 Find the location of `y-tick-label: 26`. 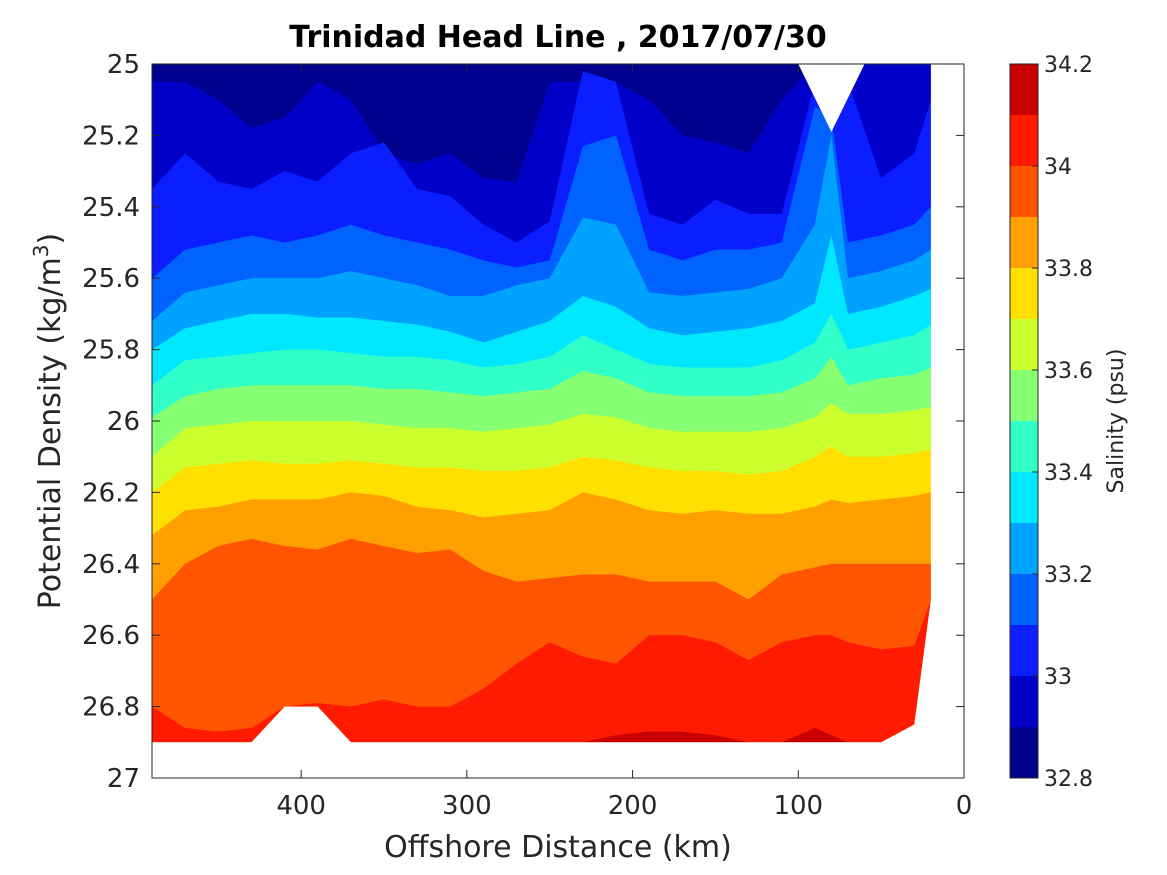

y-tick-label: 26 is located at coordinates (123, 422).